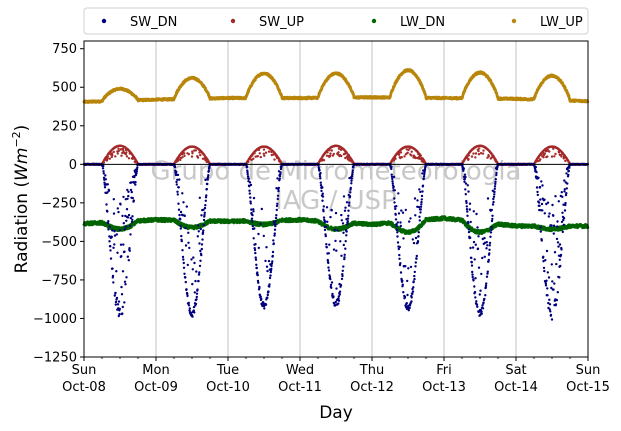  What do you see at coordinates (336, 86) in the screenshot?
I see `series-lw-up` at bounding box center [336, 86].